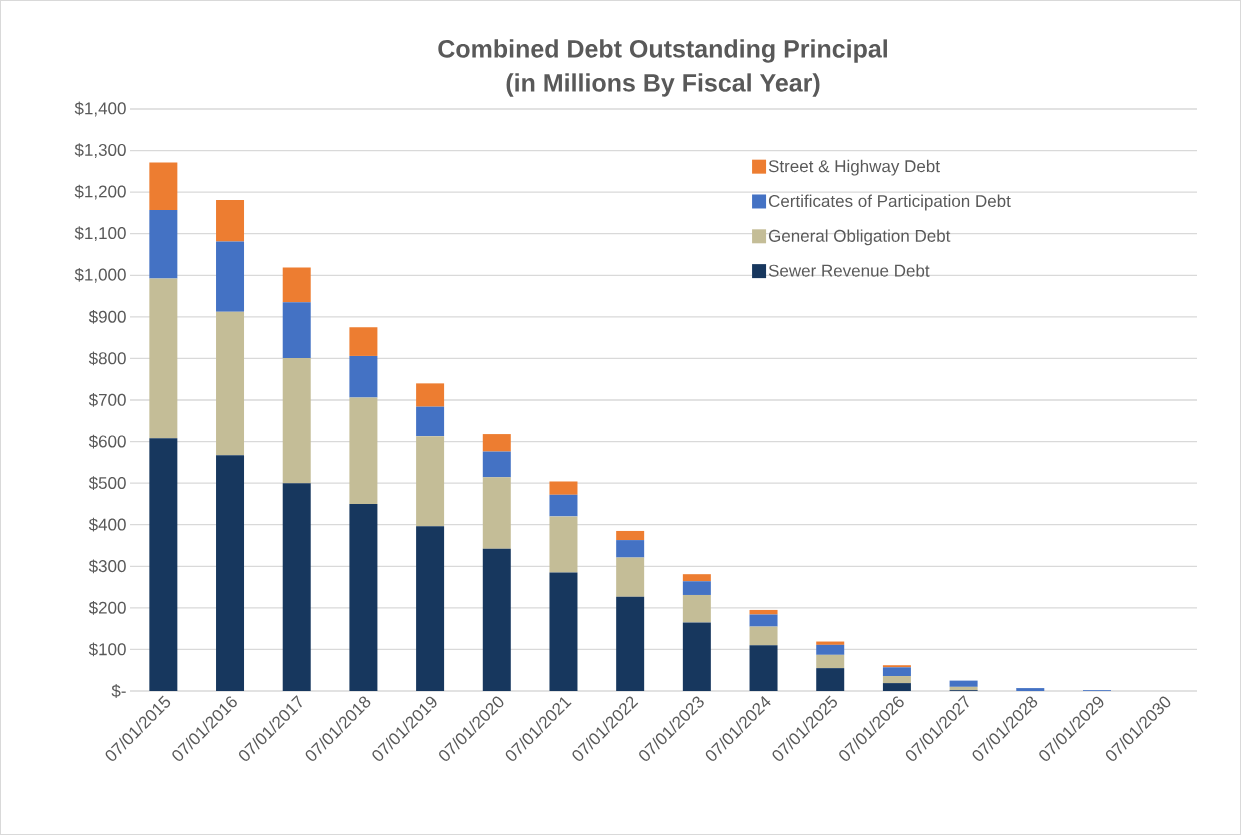 The width and height of the screenshot is (1241, 835). What do you see at coordinates (859, 237) in the screenshot?
I see `legend-label: General Obligation Debt` at bounding box center [859, 237].